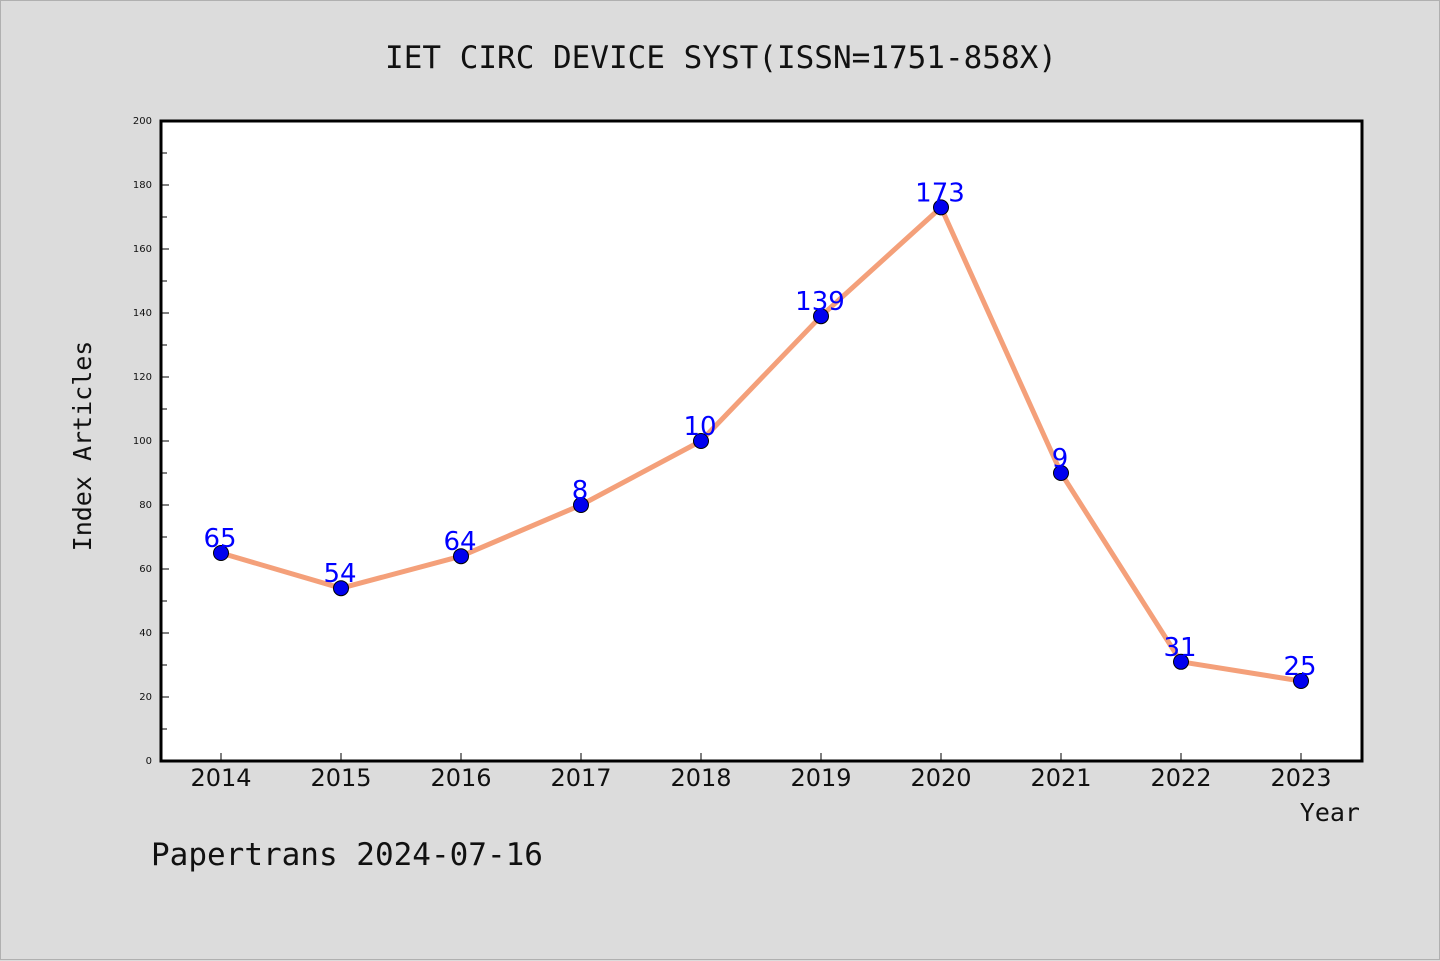 The width and height of the screenshot is (1440, 961). Describe the element at coordinates (940, 778) in the screenshot. I see `x-tick-label: 2020` at that location.